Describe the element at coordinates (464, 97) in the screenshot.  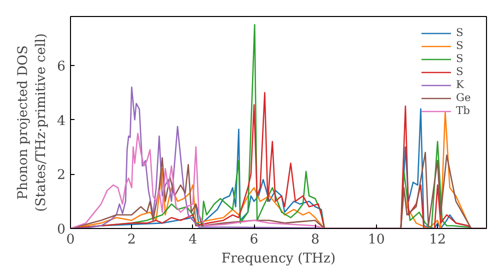
I see `legend-label: Ge` at that location.